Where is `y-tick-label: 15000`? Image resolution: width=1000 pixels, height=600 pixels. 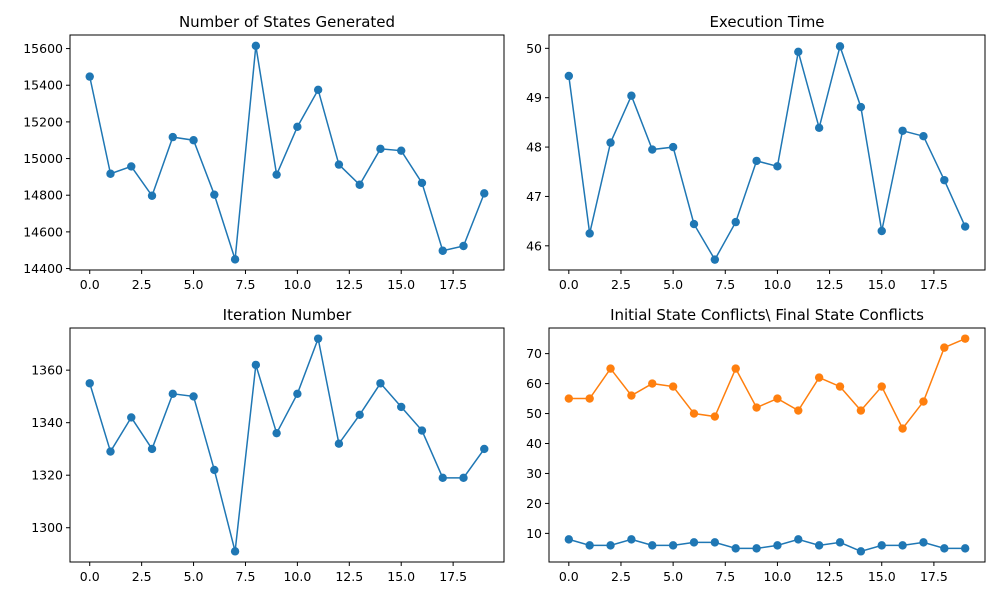
y-tick-label: 15000 is located at coordinates (43, 158).